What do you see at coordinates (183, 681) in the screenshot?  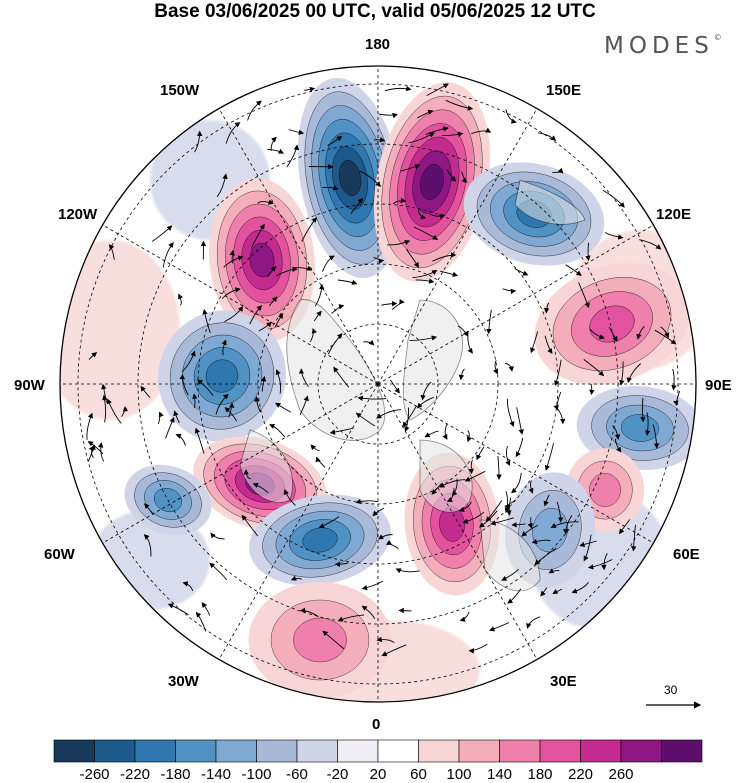 I see `lon-label-30w: 30W` at bounding box center [183, 681].